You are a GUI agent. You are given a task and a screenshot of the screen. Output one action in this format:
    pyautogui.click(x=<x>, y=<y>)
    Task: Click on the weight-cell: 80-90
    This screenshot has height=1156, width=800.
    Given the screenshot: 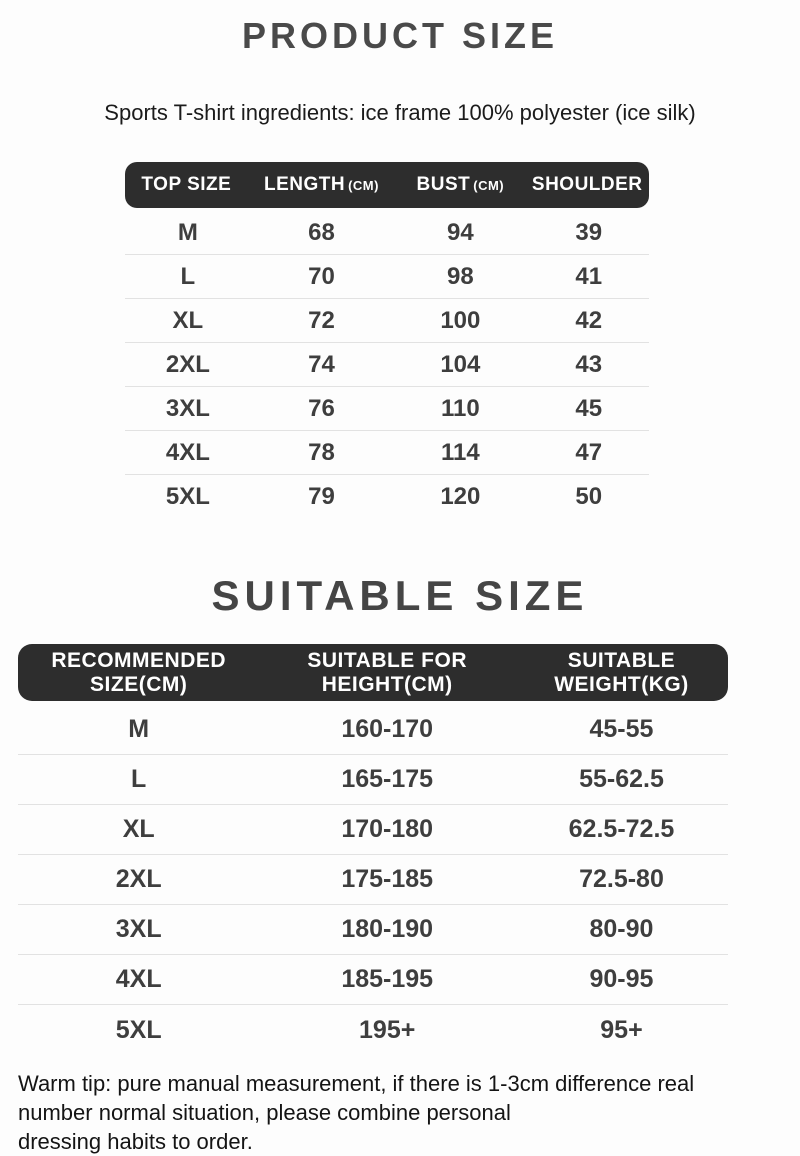 What is the action you would take?
    pyautogui.click(x=621, y=929)
    